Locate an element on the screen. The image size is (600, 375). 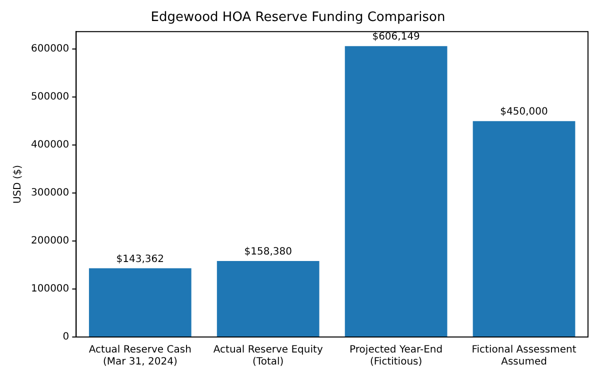
data-label: $606,149 is located at coordinates (396, 37).